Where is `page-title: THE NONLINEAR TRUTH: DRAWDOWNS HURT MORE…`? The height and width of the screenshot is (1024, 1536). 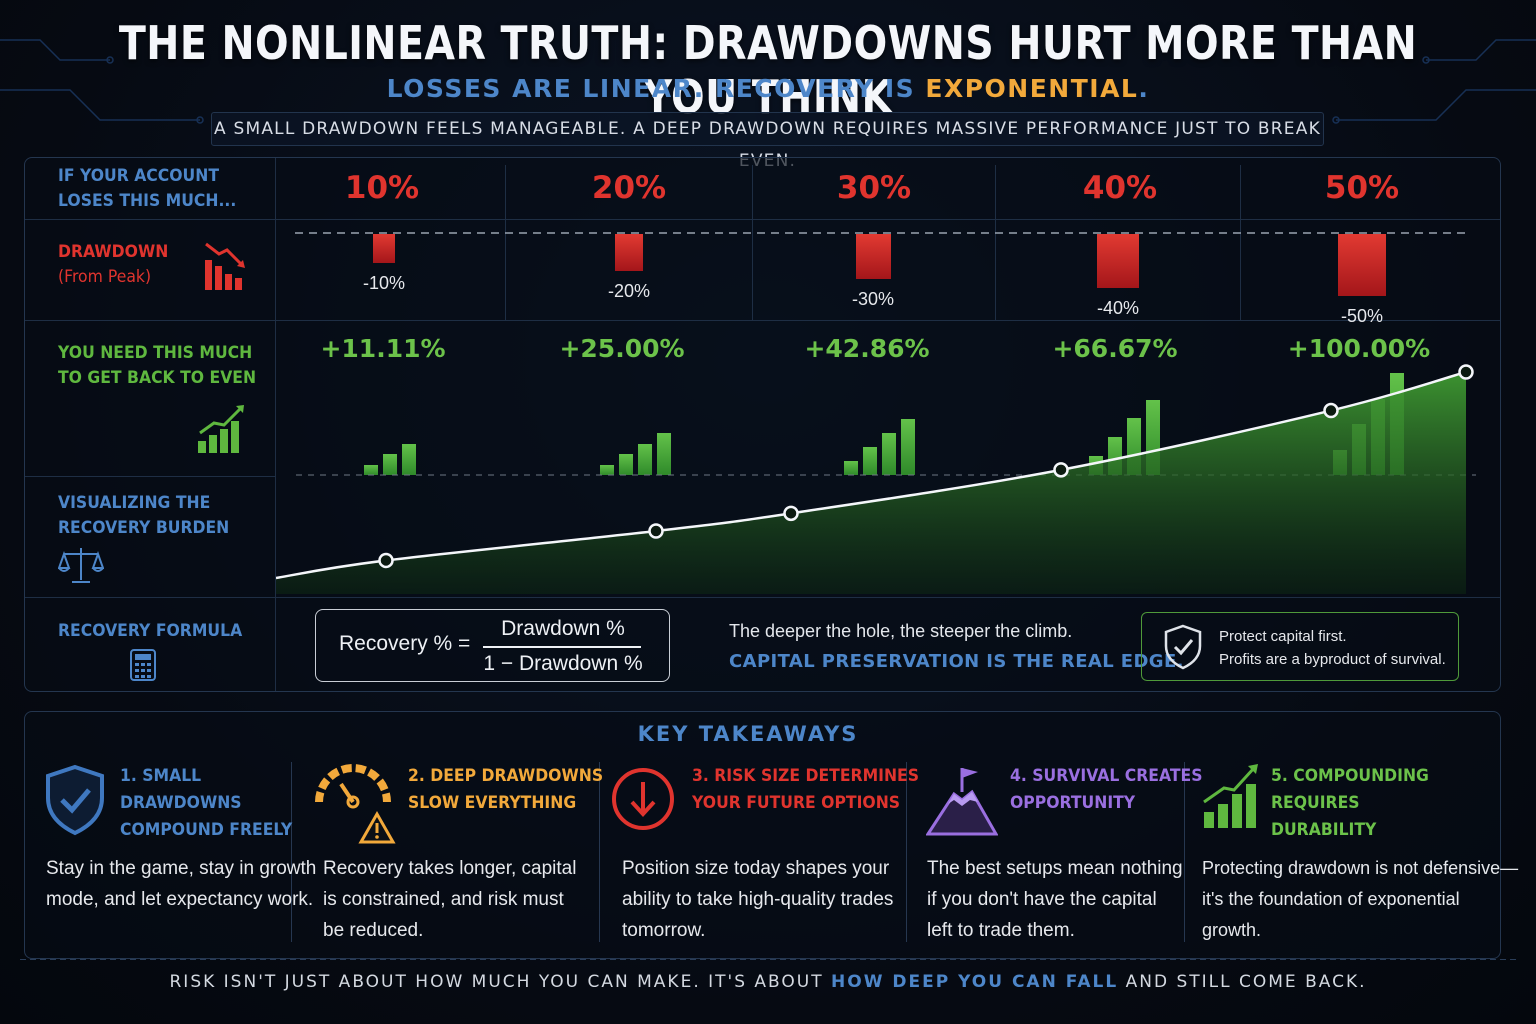
page-title: THE NONLINEAR TRUTH: DRAWDOWNS HURT MORE… is located at coordinates (768, 70).